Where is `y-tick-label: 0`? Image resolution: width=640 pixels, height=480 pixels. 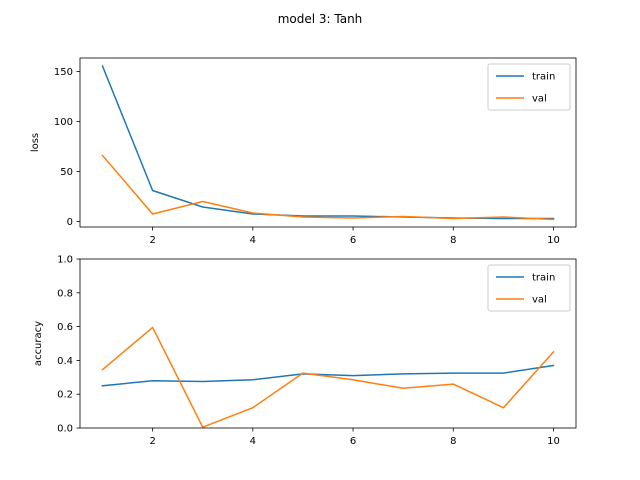 y-tick-label: 0 is located at coordinates (70, 222).